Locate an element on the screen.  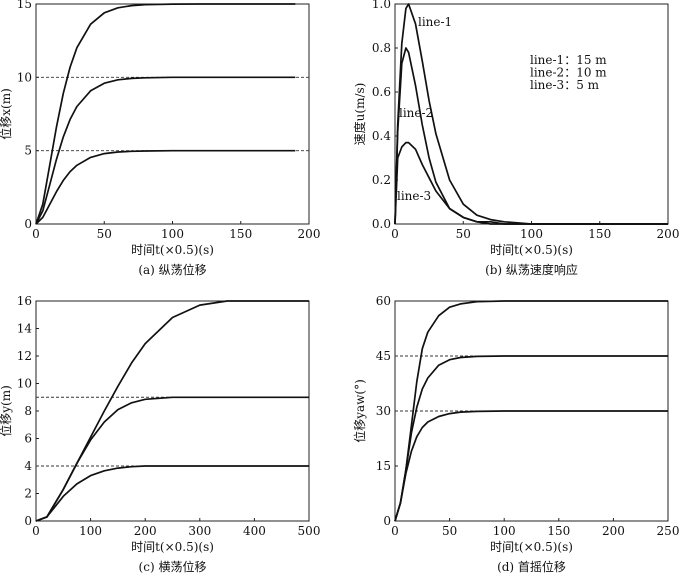
y-tick-label: 14 is located at coordinates (25, 329).